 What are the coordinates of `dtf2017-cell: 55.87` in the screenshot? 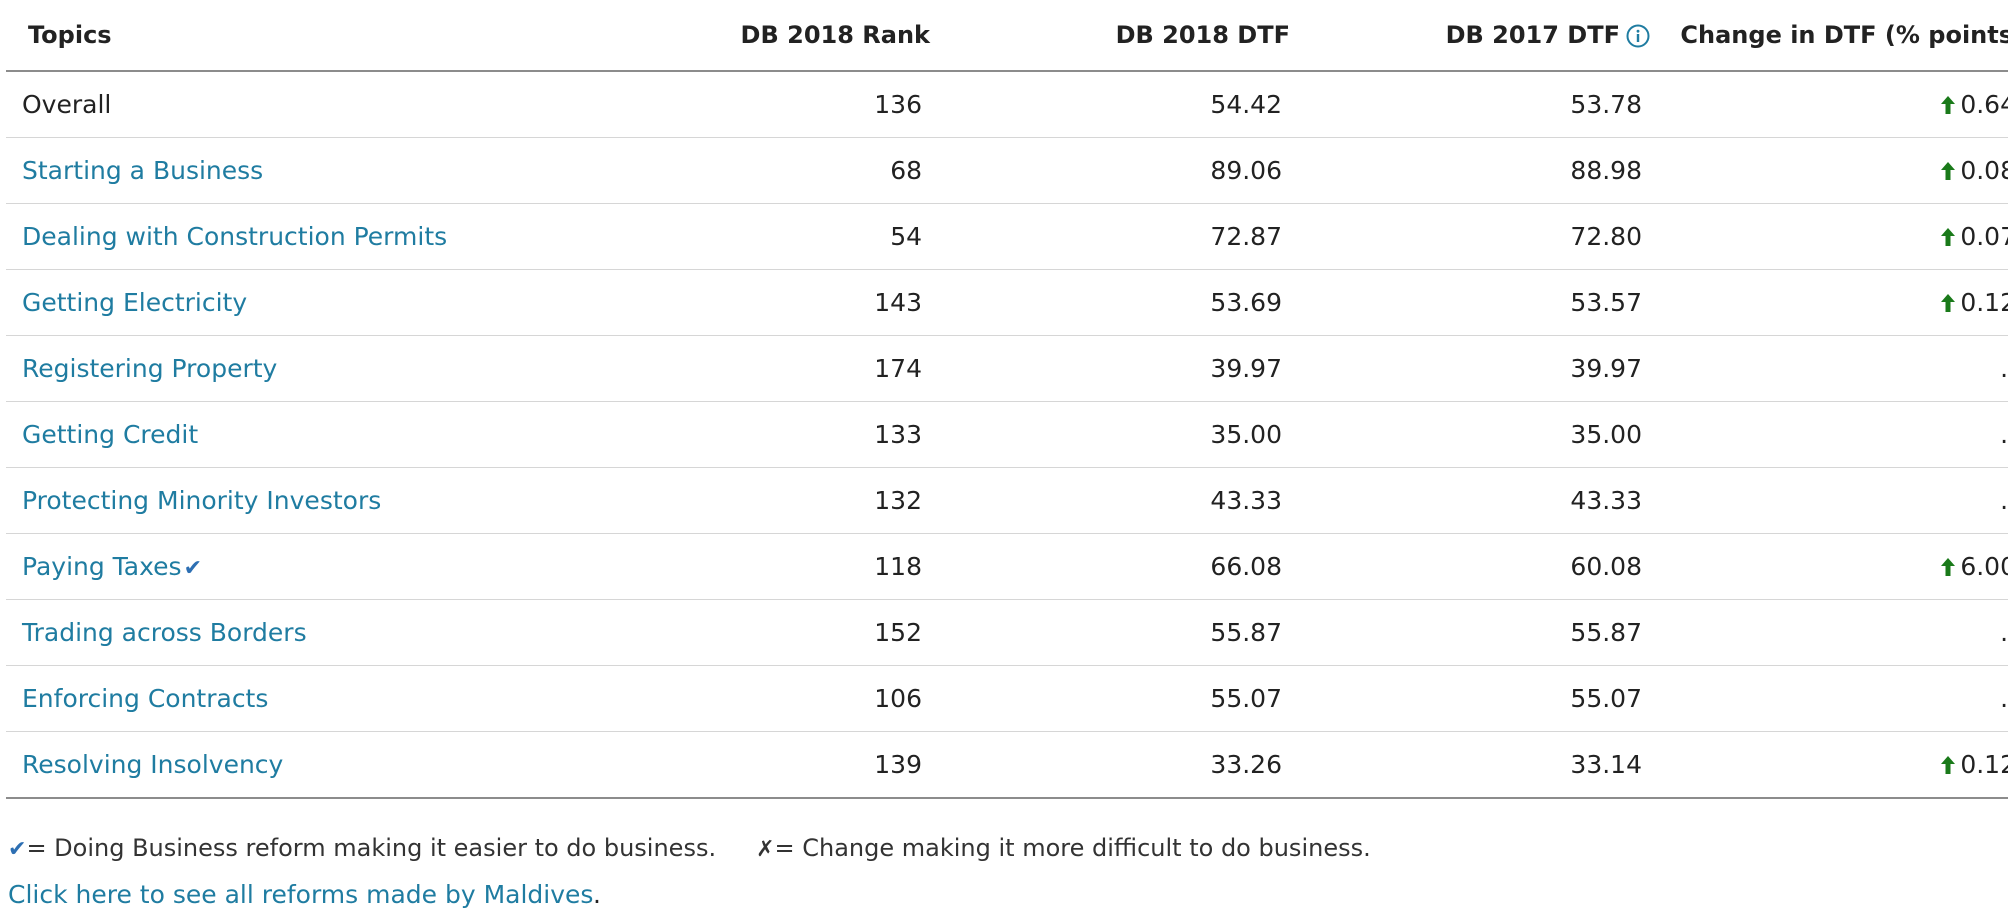 It's located at (1470, 632).